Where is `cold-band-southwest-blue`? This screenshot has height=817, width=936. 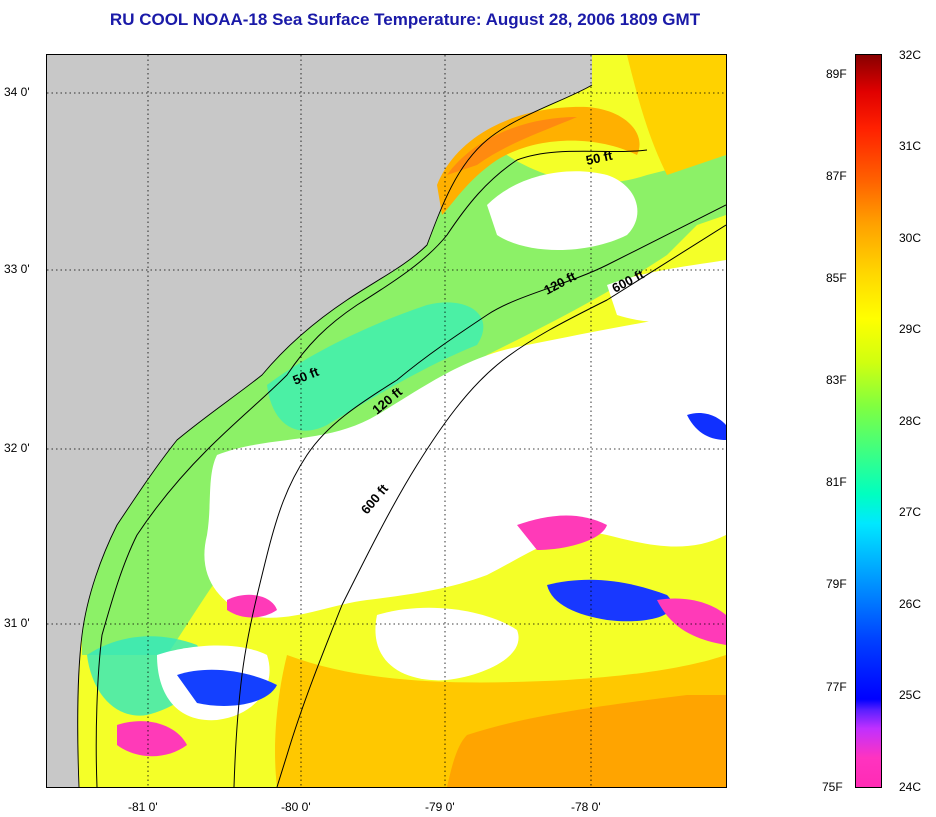
cold-band-southwest-blue is located at coordinates (227, 687).